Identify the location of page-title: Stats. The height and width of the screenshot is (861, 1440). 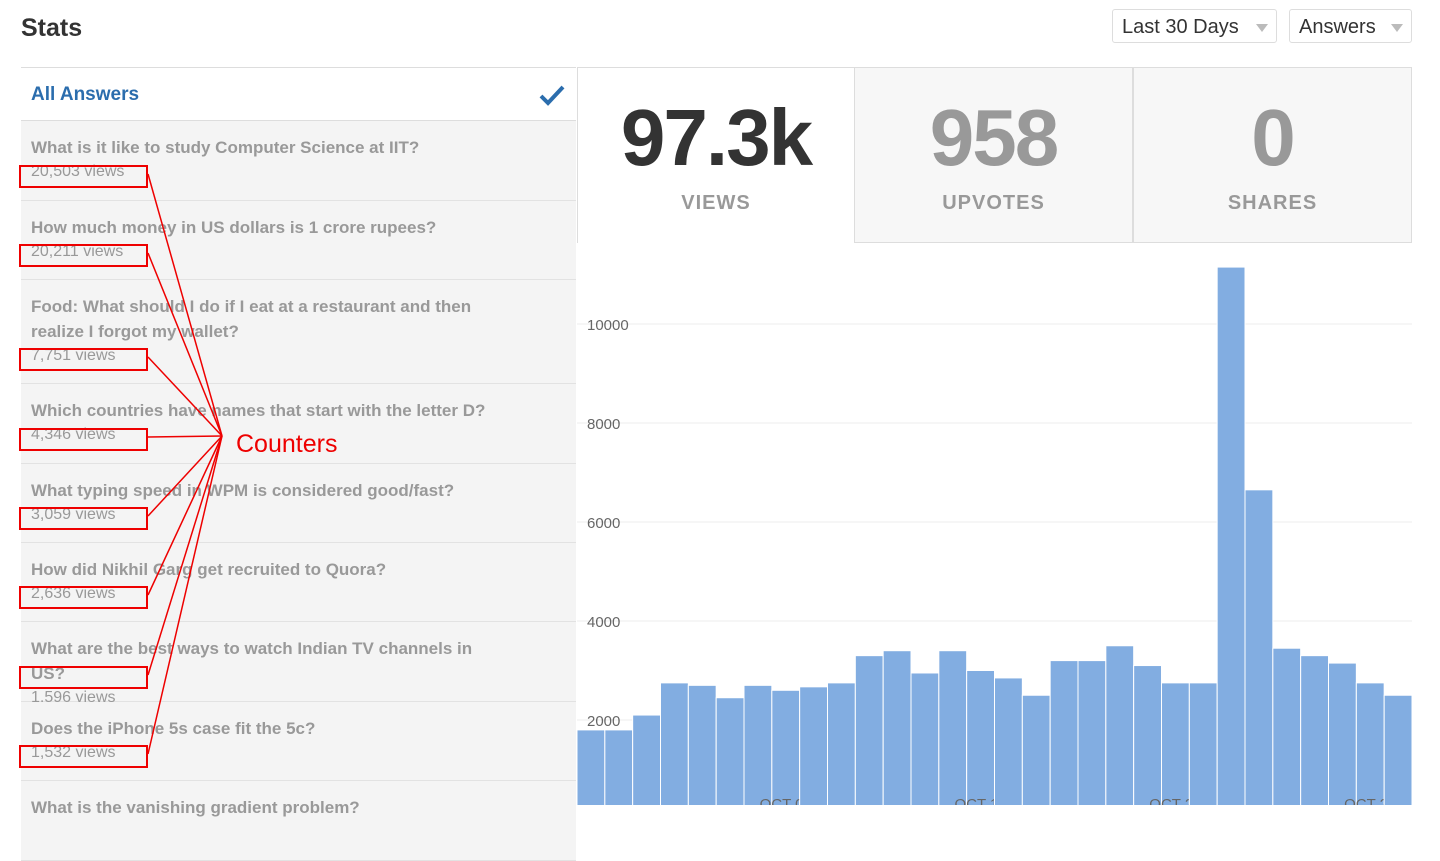
(52, 28).